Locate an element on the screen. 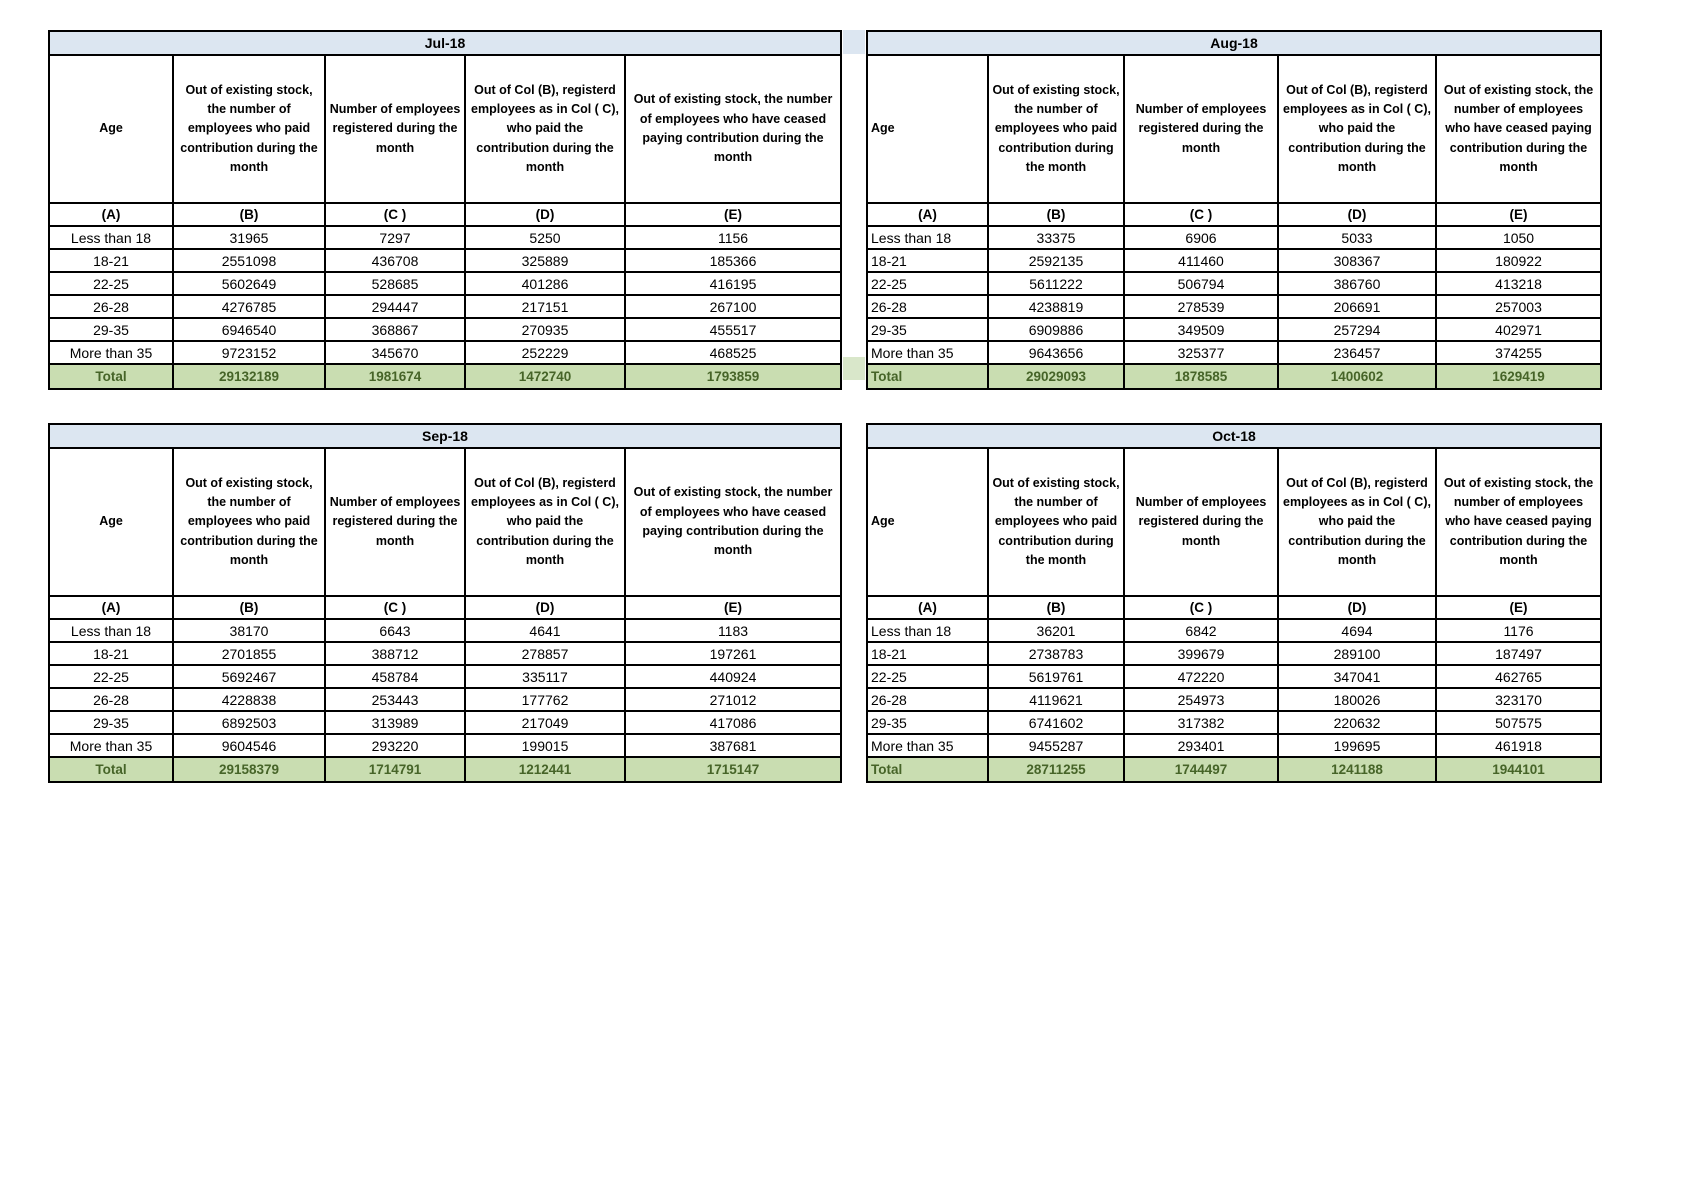 The height and width of the screenshot is (1191, 1684). age-group-cell: 18-21 is located at coordinates (111, 260).